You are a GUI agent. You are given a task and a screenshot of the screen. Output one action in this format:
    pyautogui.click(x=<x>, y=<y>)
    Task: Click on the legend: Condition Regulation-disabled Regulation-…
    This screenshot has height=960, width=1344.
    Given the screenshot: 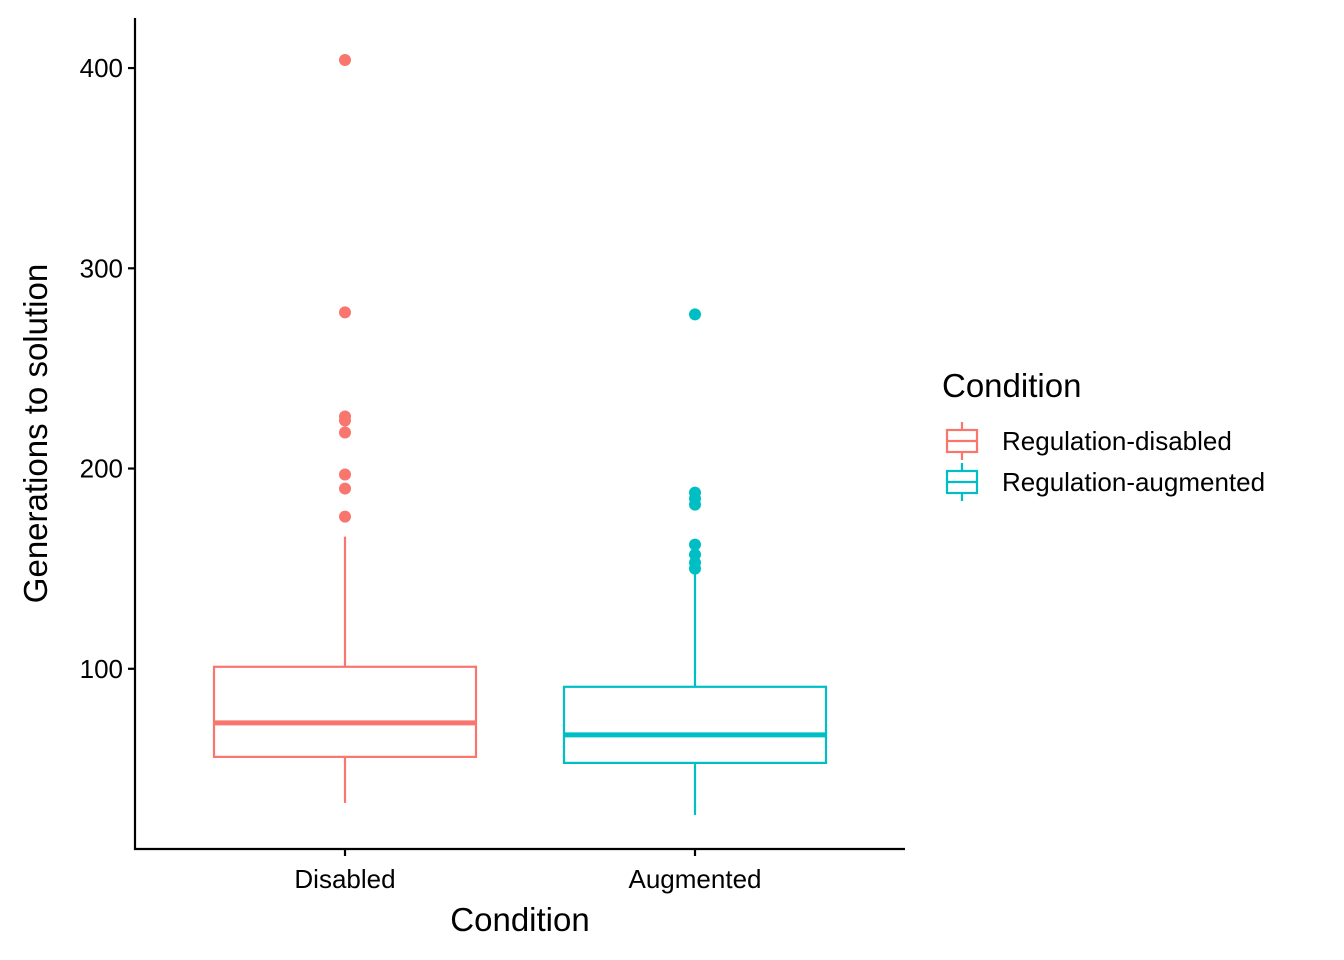 What is the action you would take?
    pyautogui.click(x=1103, y=434)
    